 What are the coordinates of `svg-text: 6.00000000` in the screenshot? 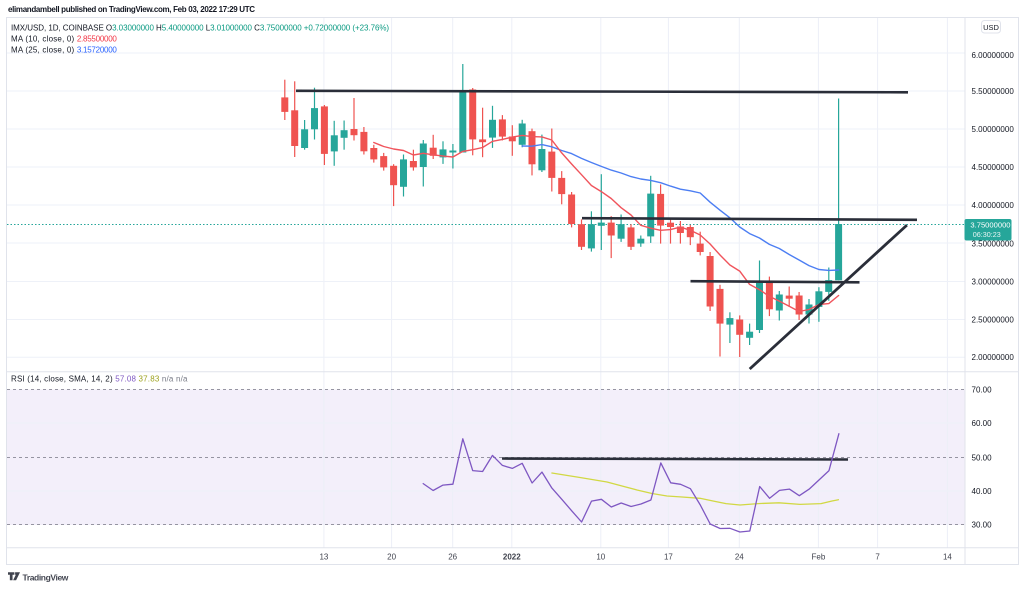 It's located at (993, 55).